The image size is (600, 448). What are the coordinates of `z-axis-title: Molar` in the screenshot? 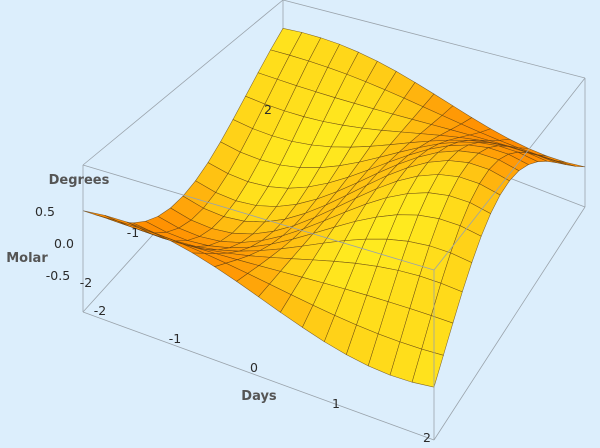 It's located at (27, 258).